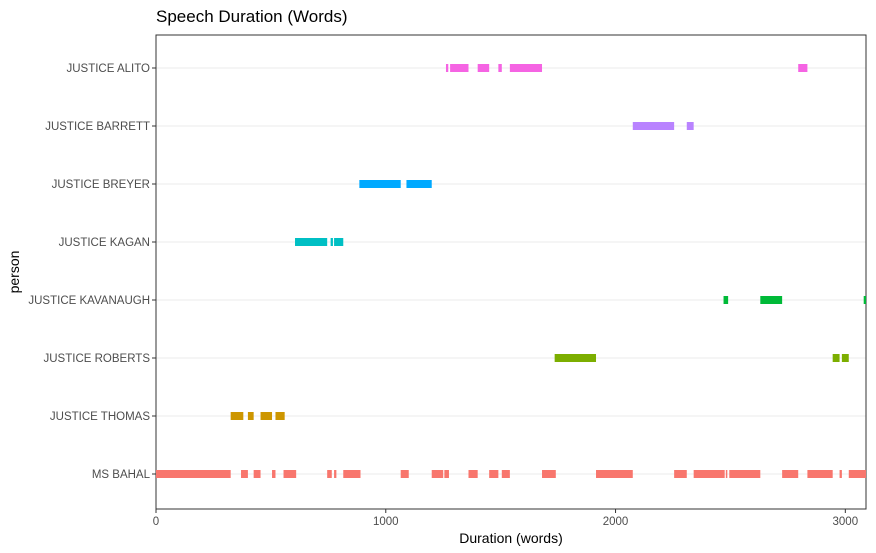 The image size is (876, 553). What do you see at coordinates (626, 68) in the screenshot?
I see `series-justice-alito` at bounding box center [626, 68].